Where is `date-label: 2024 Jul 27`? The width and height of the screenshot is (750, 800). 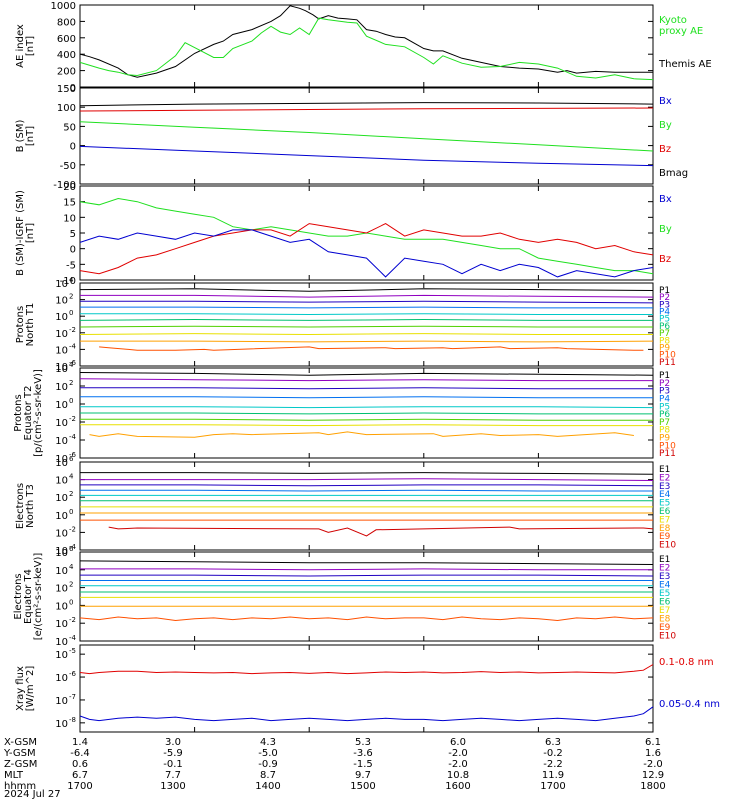
date-label: 2024 Jul 27 is located at coordinates (32, 794).